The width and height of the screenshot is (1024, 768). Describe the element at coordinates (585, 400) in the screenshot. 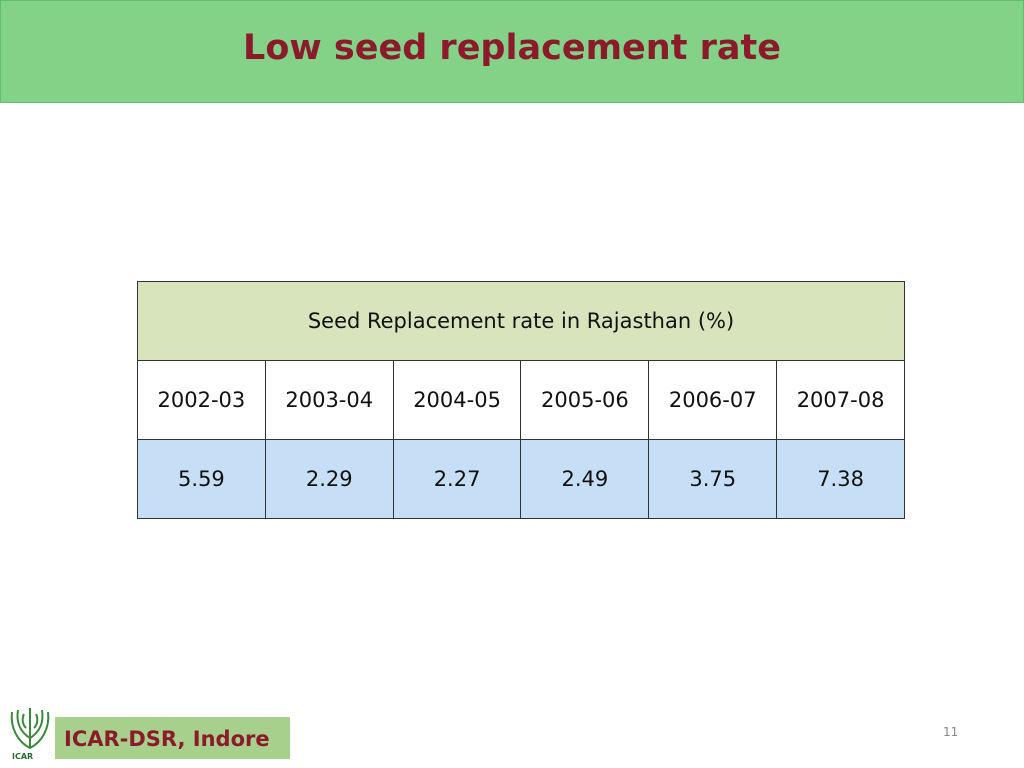

I see `column-header: 2005-06` at that location.